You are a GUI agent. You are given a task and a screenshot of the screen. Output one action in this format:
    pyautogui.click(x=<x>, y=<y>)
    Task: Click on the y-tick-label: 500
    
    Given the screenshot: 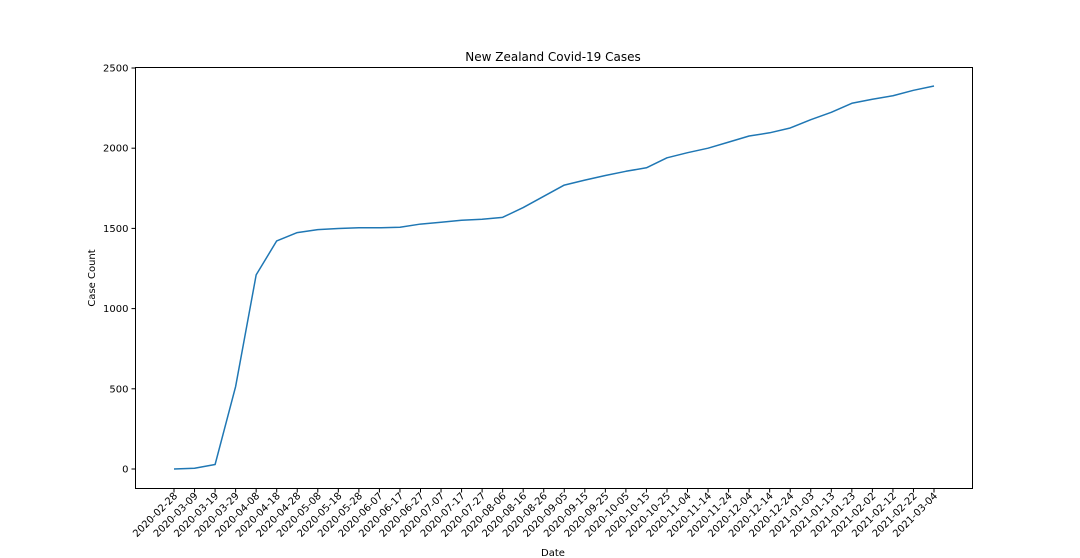 What is the action you would take?
    pyautogui.click(x=118, y=389)
    